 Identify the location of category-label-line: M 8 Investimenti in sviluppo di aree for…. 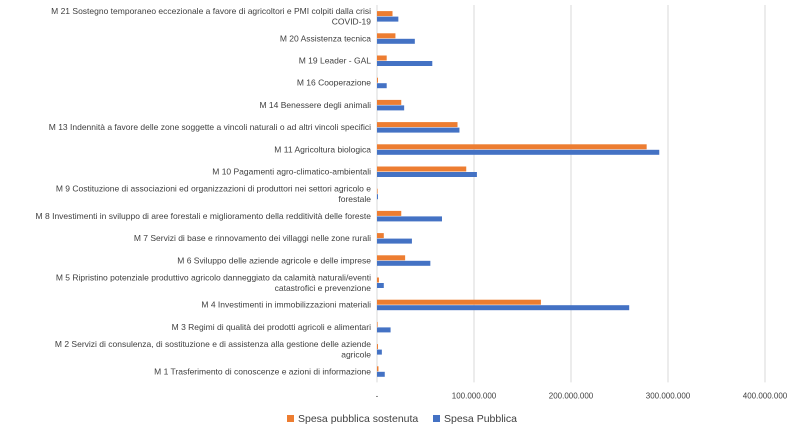
(204, 216).